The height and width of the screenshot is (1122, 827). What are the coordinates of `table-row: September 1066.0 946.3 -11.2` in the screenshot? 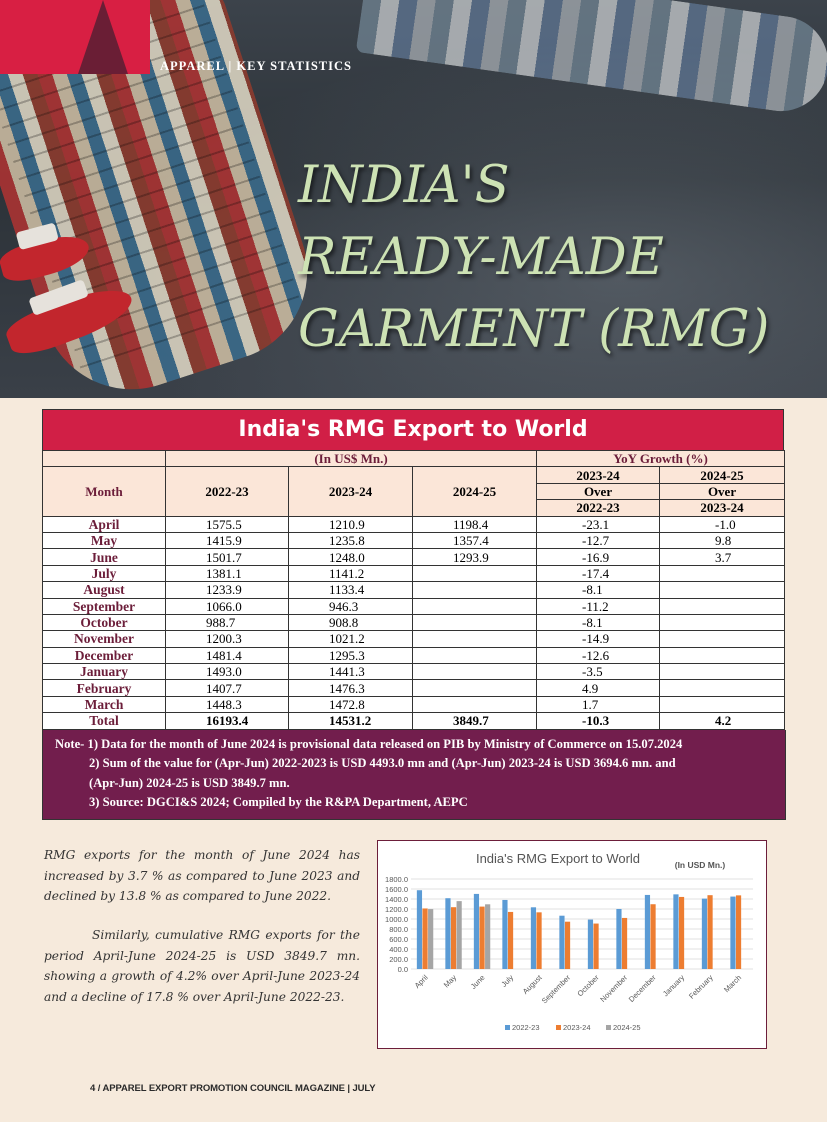 It's located at (414, 606).